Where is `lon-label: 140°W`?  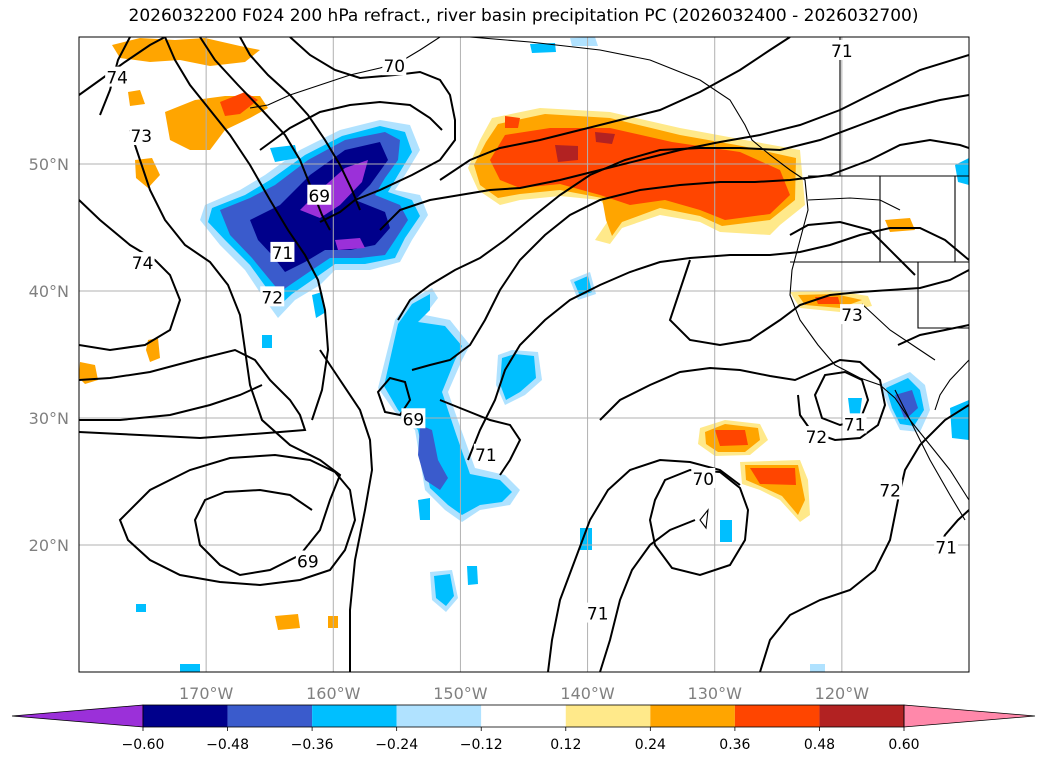 lon-label: 140°W is located at coordinates (587, 693).